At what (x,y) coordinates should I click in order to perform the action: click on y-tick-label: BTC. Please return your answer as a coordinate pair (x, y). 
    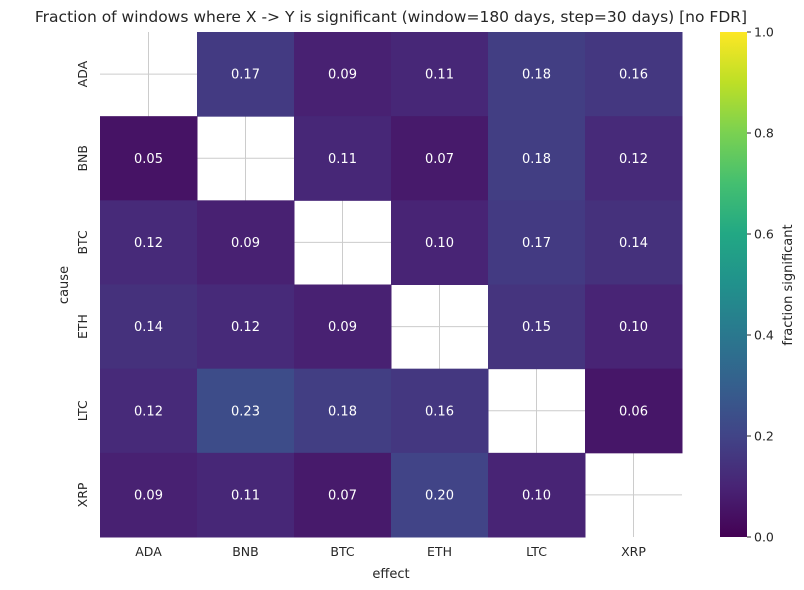
    Looking at the image, I should click on (82, 242).